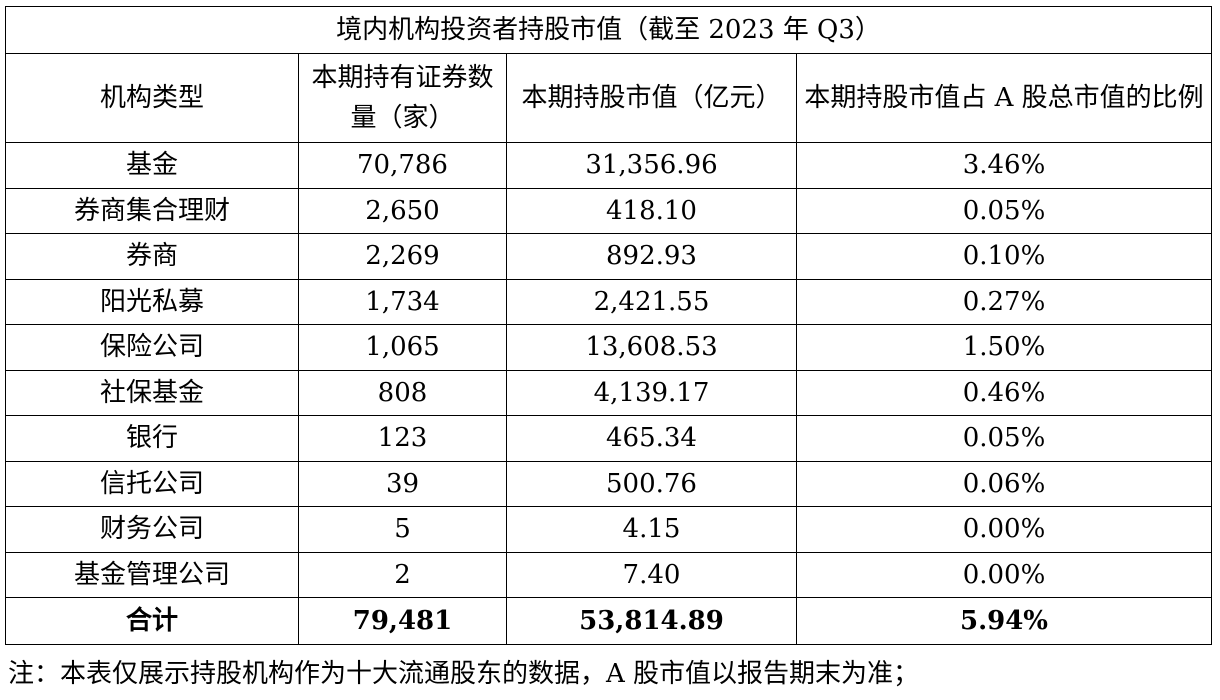 This screenshot has width=1220, height=700. Describe the element at coordinates (1004, 621) in the screenshot. I see `total-cell-market-value-ratio: 5.94%` at that location.